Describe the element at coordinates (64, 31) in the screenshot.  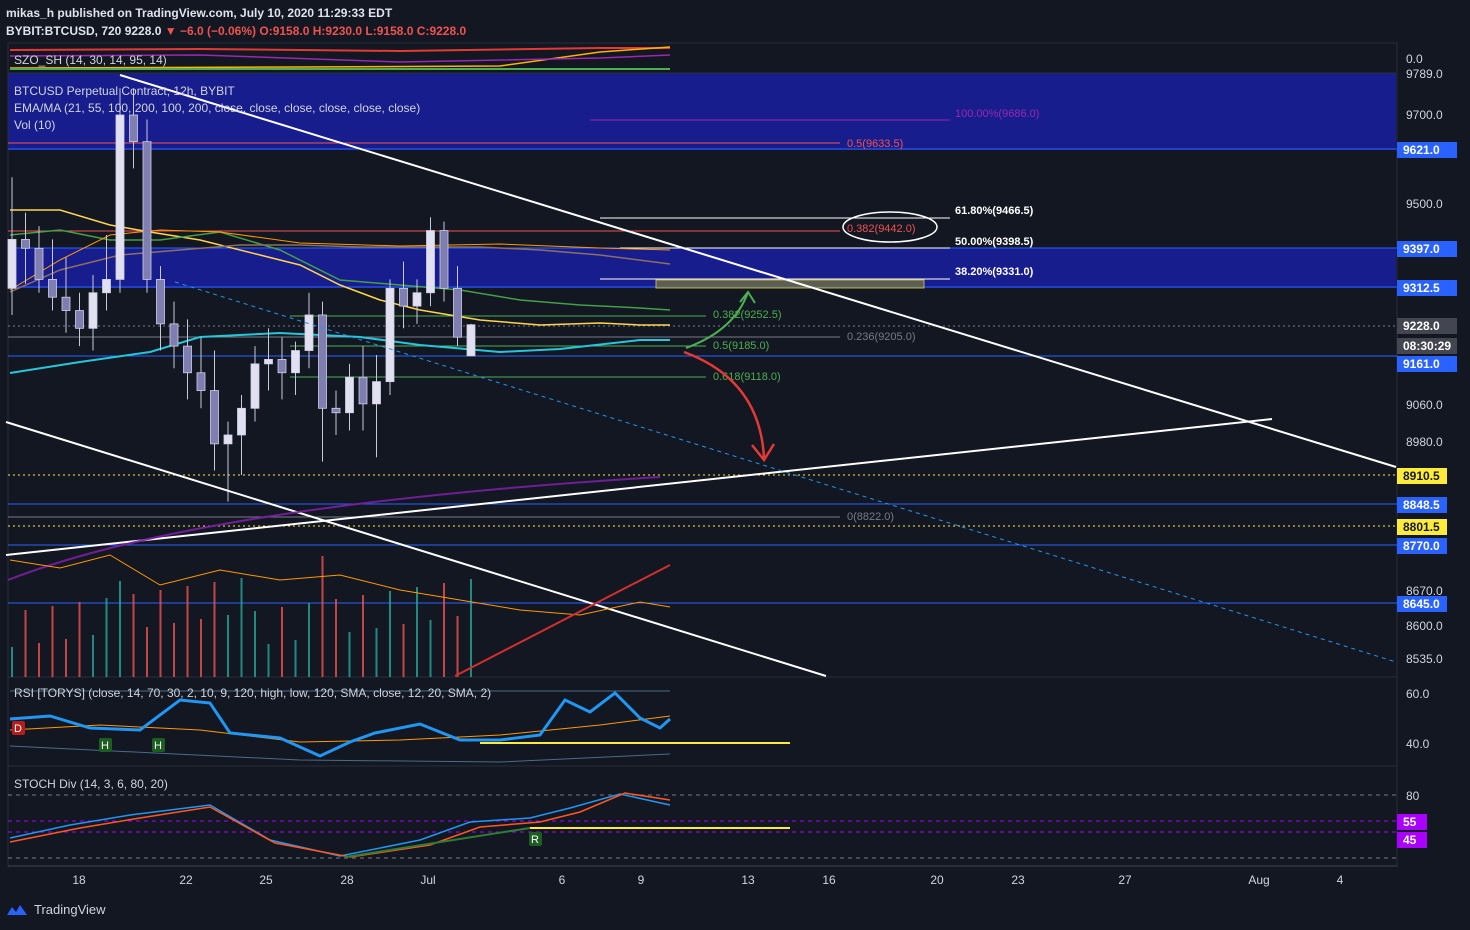
I see `symbol-label: BYBIT:BTCUSD, 720` at that location.